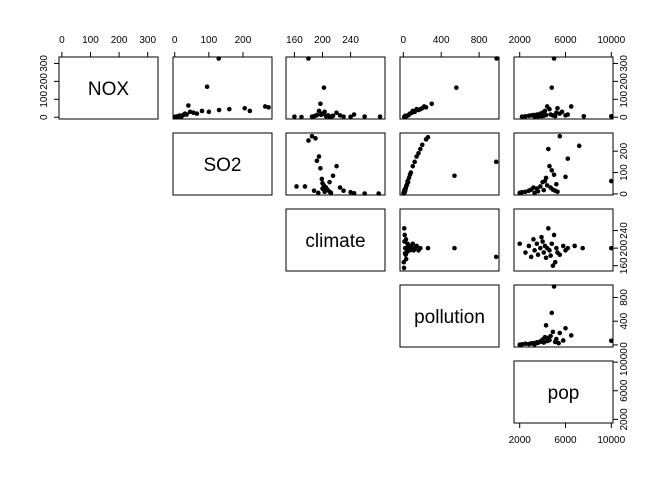  I want to click on panel-climate-vs-pop, so click(565, 247).